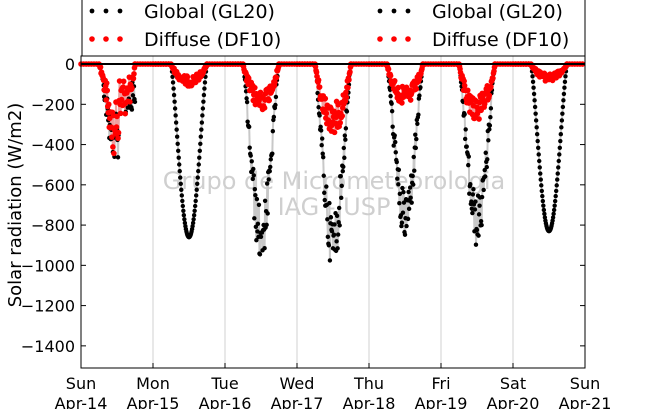 This screenshot has width=650, height=409. I want to click on x-tick-label-day: Sun, so click(585, 383).